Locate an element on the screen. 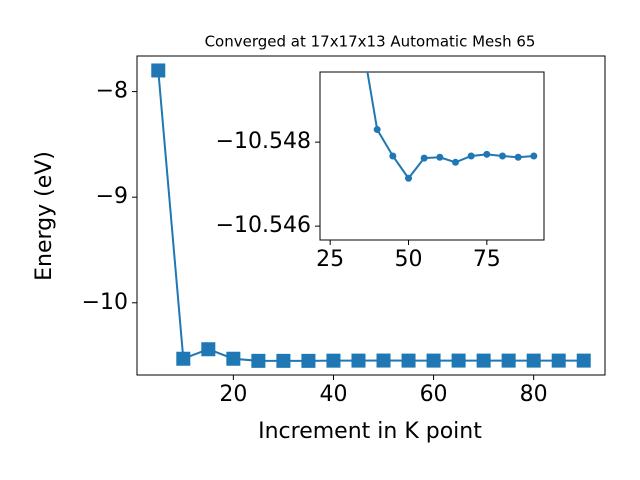 This screenshot has width=640, height=480. y-tick-label: −9 is located at coordinates (112, 196).